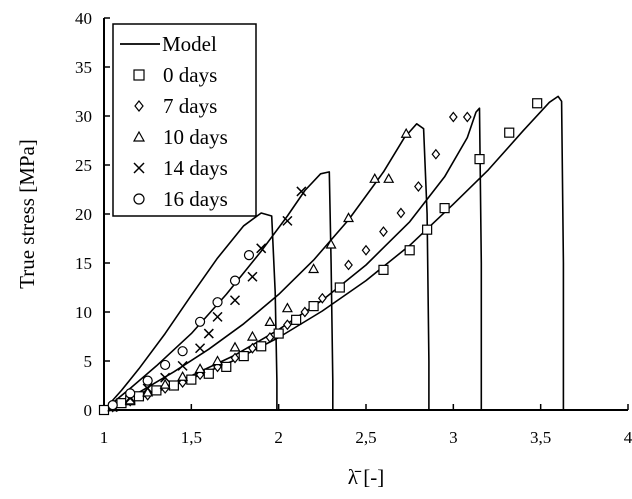 This screenshot has height=499, width=632. I want to click on y-tick-label: 20, so click(83, 214).